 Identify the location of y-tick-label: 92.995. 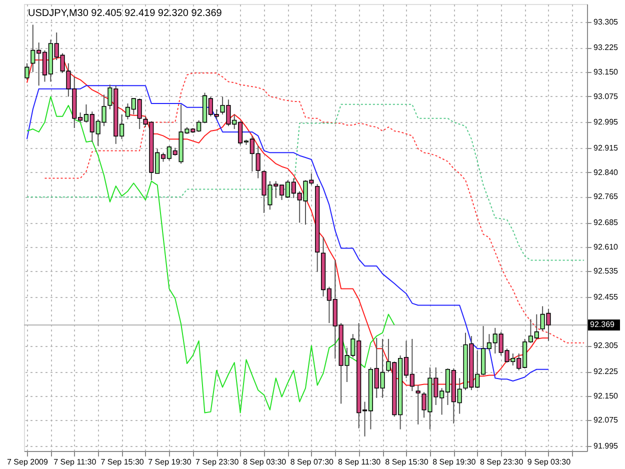
(606, 122).